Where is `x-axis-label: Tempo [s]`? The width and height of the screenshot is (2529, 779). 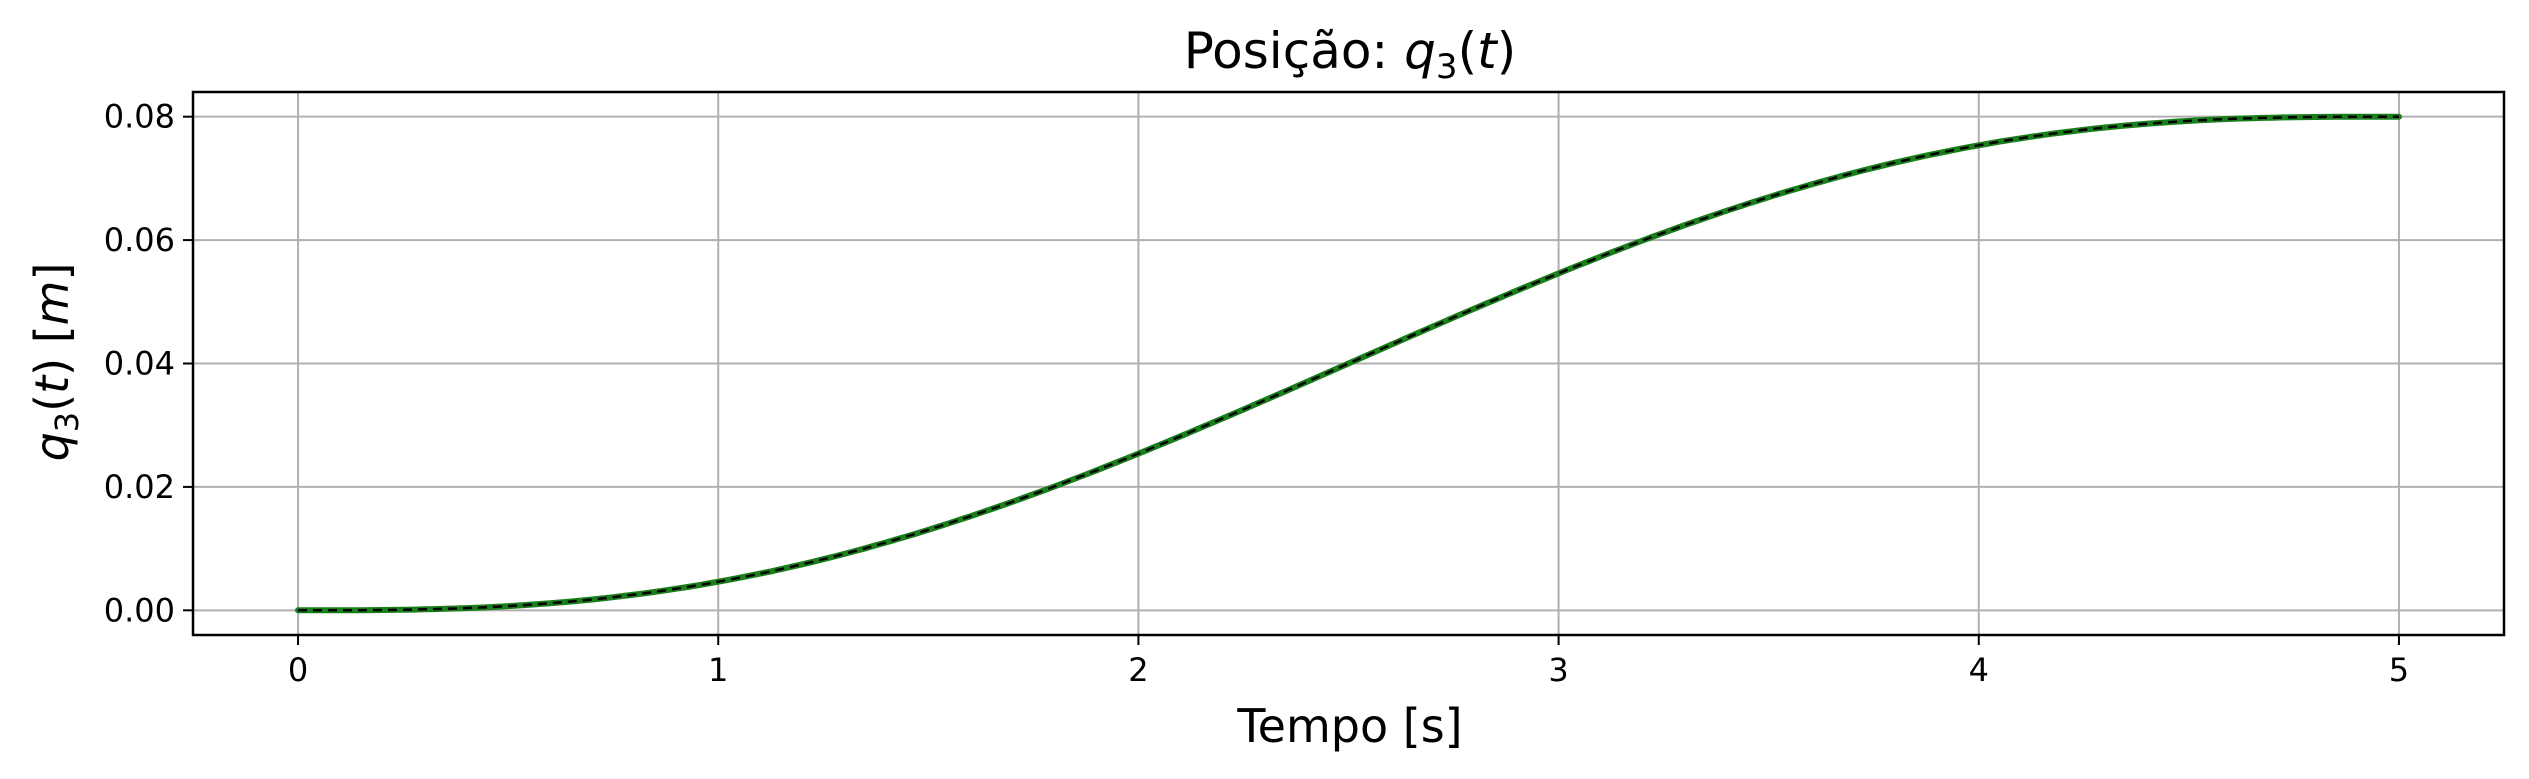
x-axis-label: Tempo [s] is located at coordinates (1349, 726).